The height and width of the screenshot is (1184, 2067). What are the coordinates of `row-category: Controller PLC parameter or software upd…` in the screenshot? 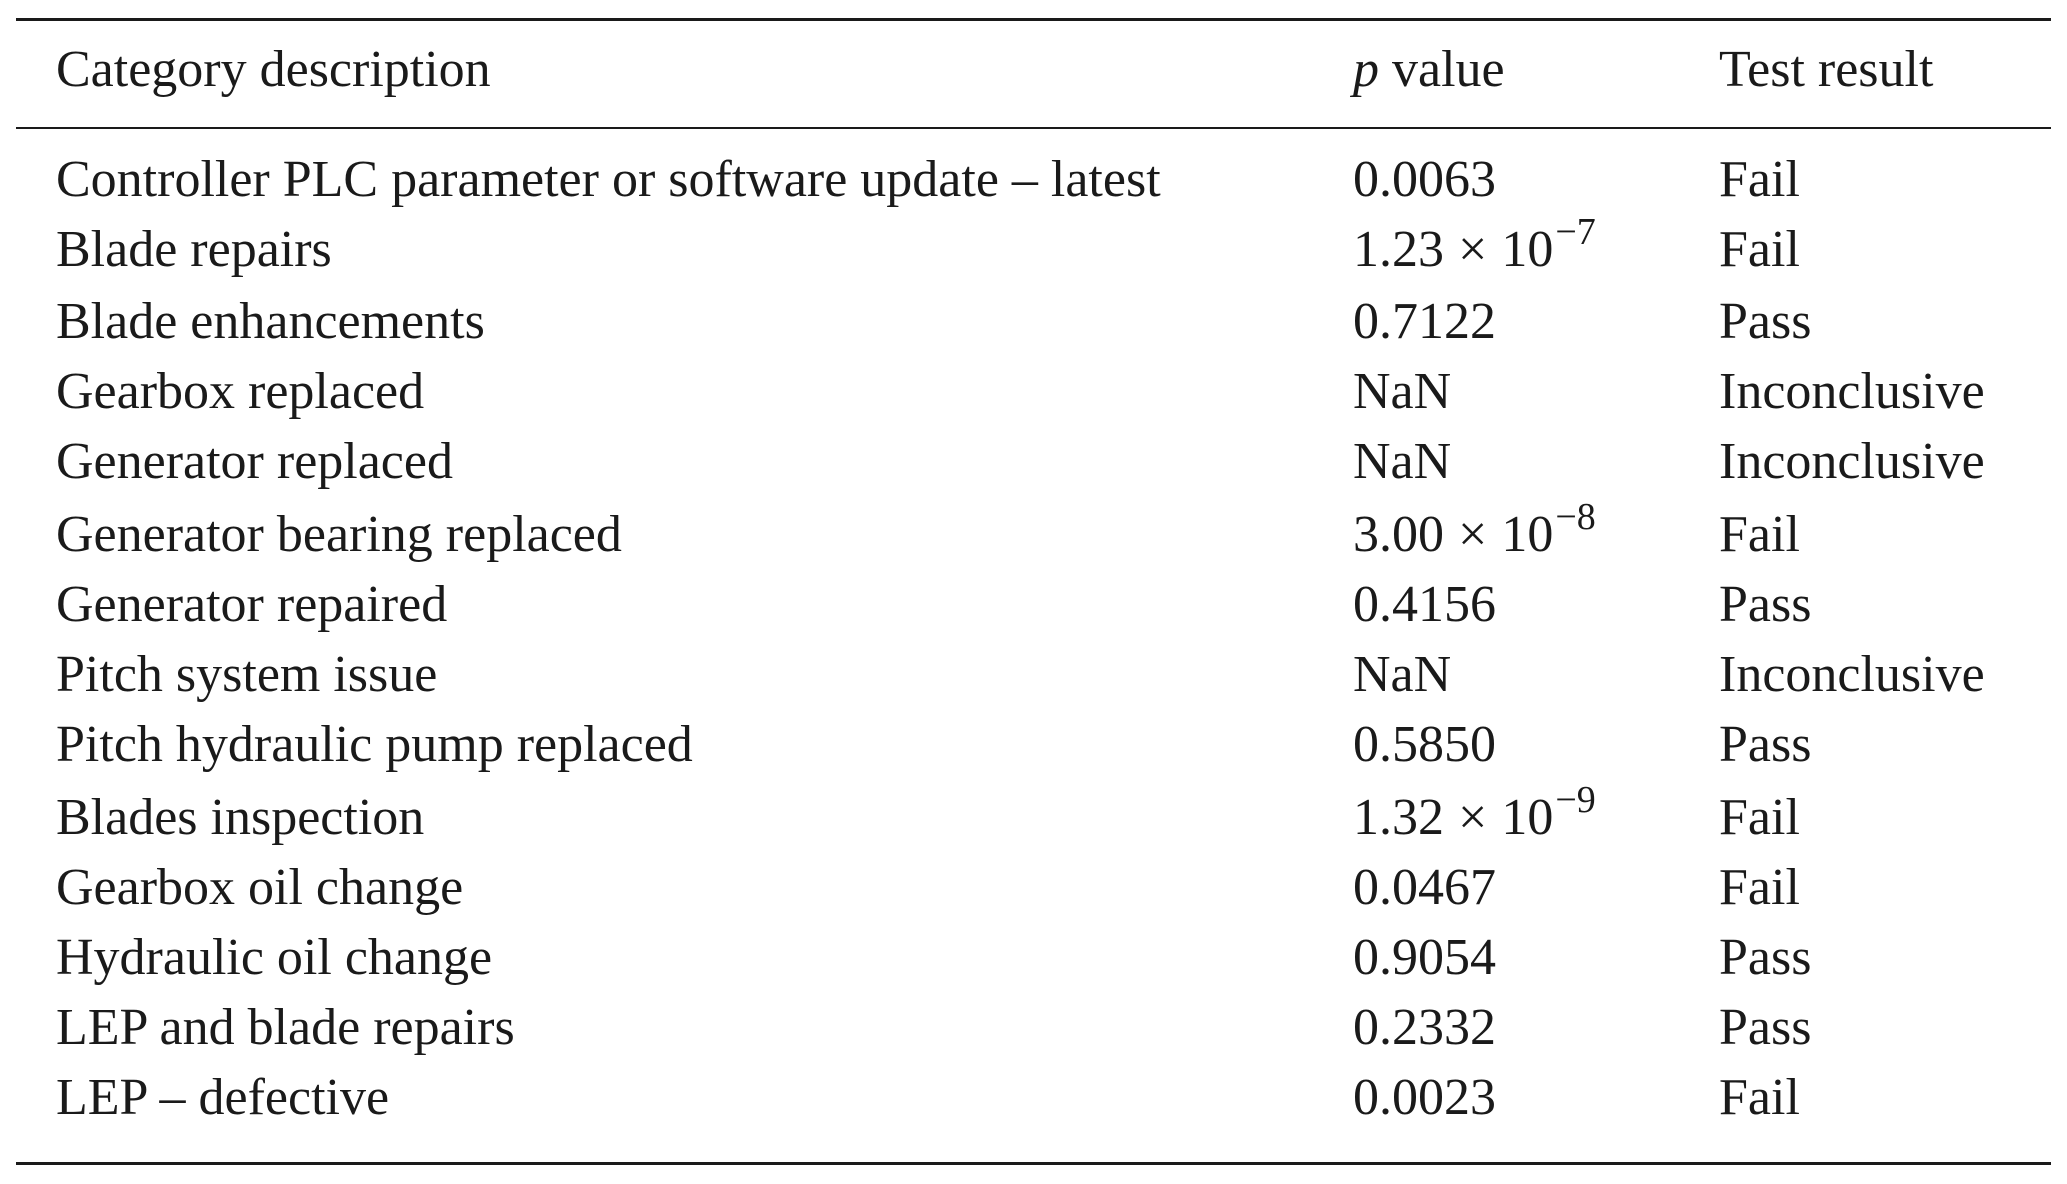 It's located at (608, 179).